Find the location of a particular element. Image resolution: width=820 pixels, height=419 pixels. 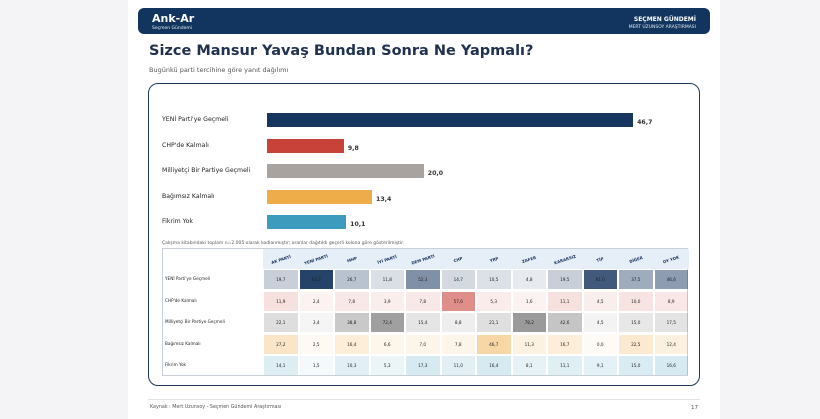

heatmap-cell: 4,8 is located at coordinates (529, 279).